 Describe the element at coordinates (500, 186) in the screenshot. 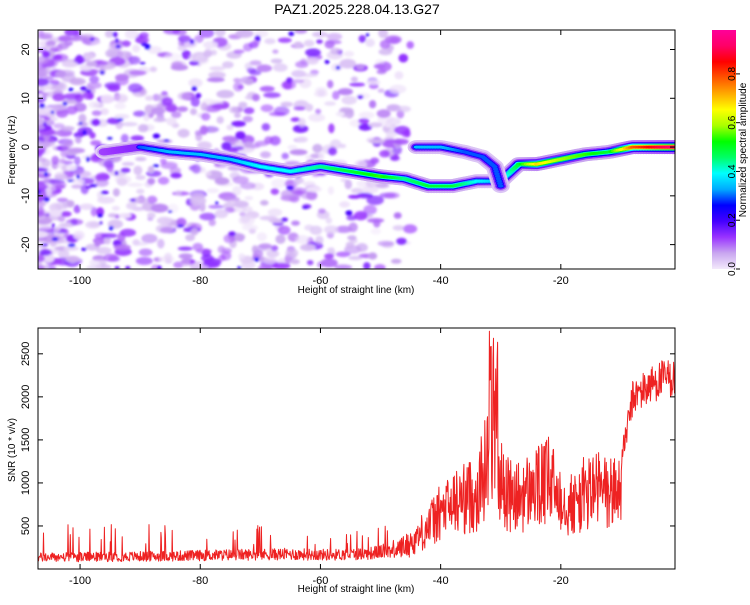

I see `ridge-point` at that location.